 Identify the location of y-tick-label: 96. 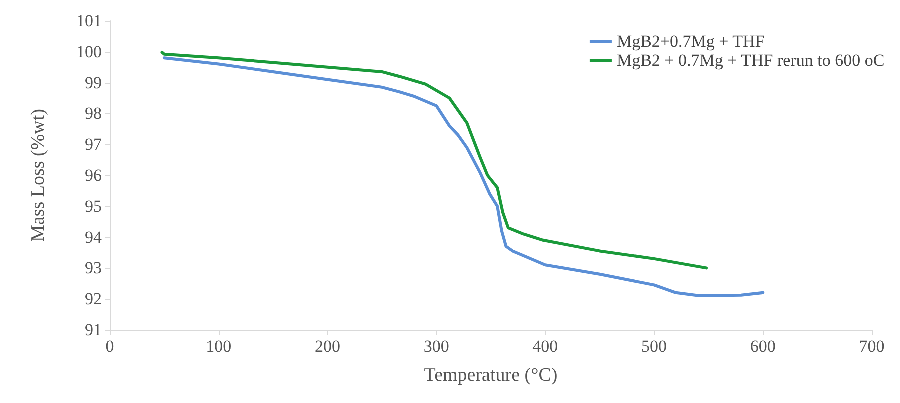
(93, 175).